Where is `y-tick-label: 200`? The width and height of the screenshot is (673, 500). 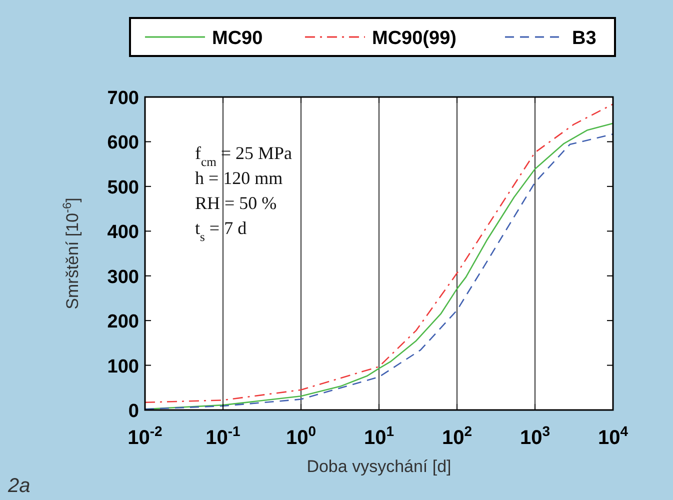
y-tick-label: 200 is located at coordinates (123, 322).